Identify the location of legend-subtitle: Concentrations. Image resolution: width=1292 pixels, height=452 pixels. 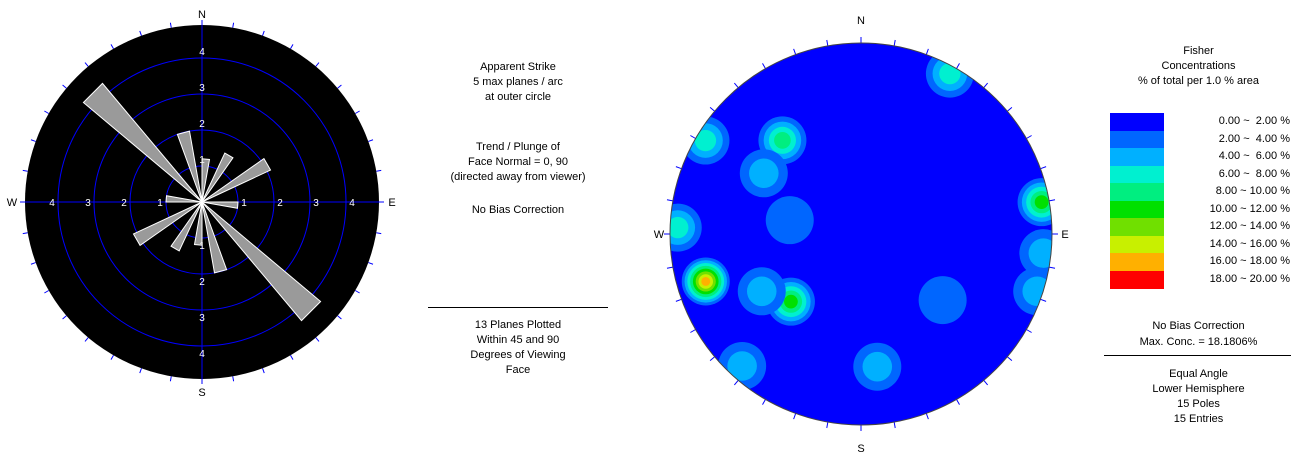
(1198, 66).